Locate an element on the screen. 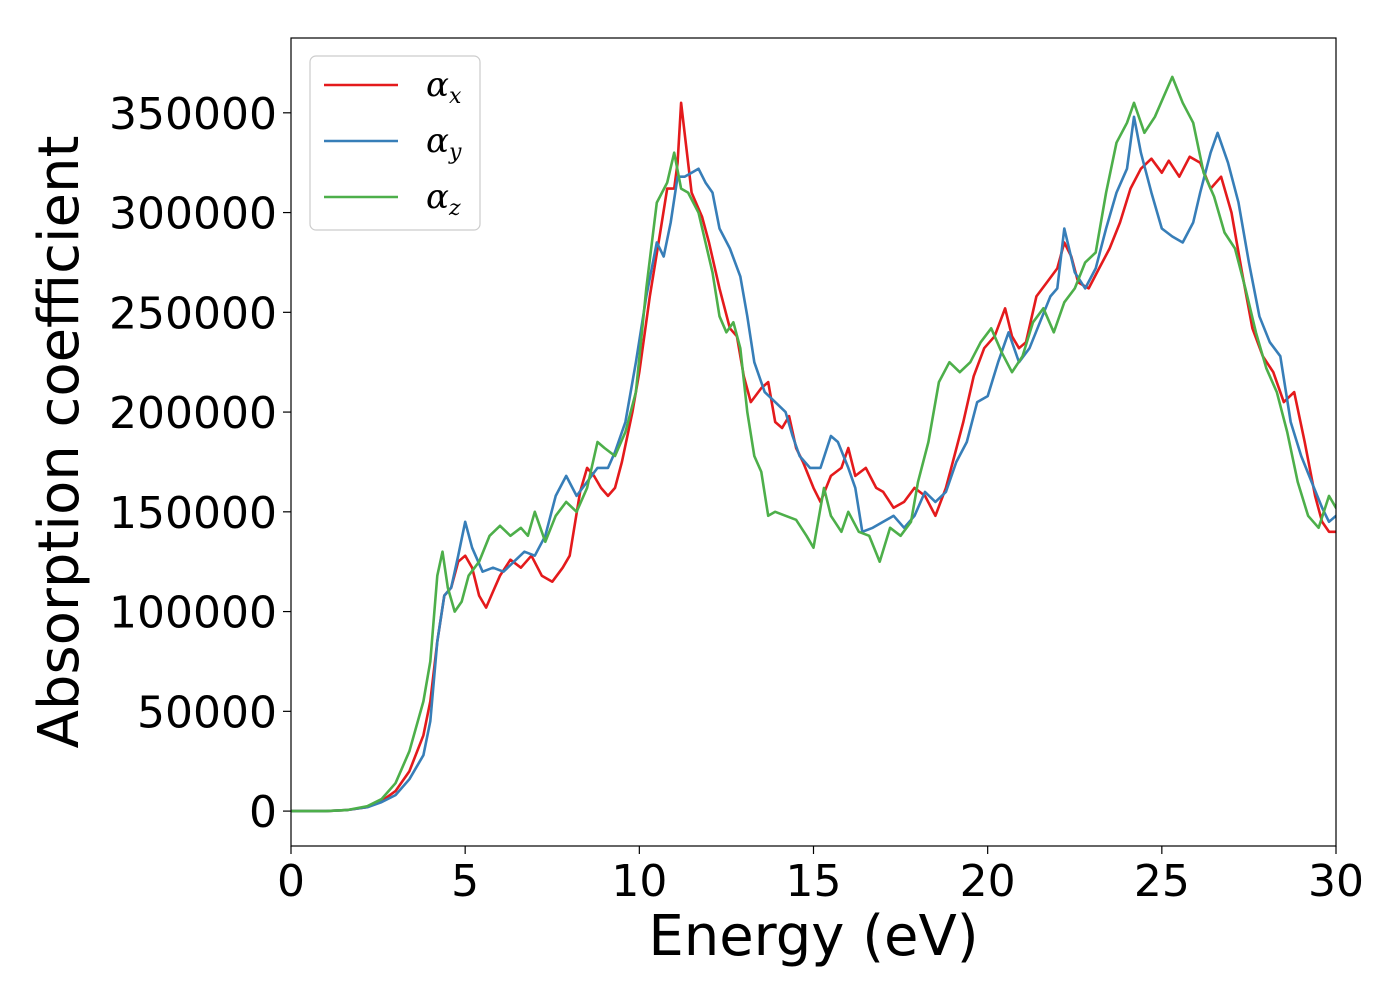 This screenshot has height=1000, width=1400. legend: αx αy αz is located at coordinates (395, 143).